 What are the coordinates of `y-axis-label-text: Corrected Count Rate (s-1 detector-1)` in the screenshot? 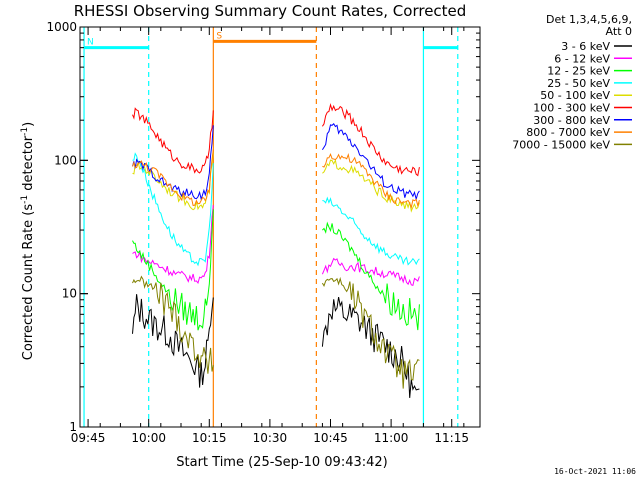 It's located at (28, 241).